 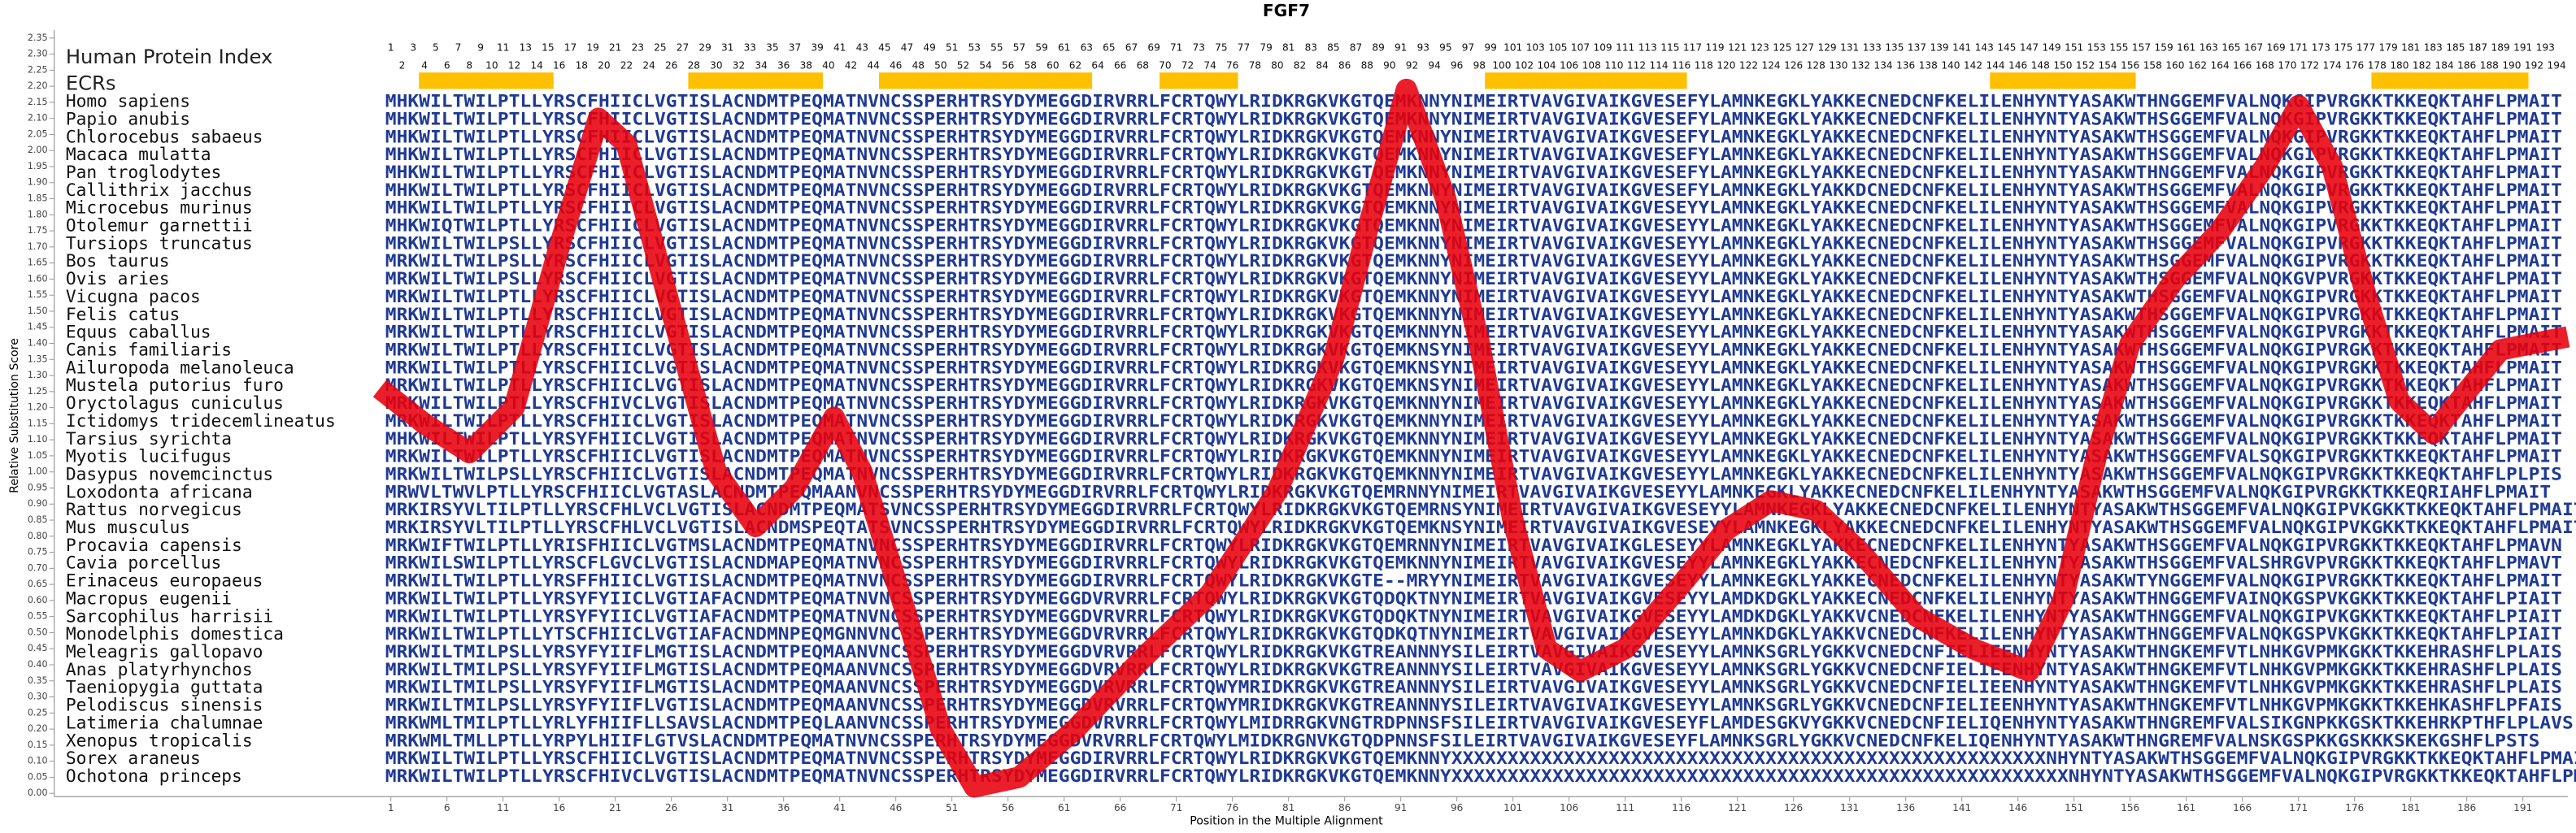 I want to click on protein-index: 105, so click(x=1557, y=47).